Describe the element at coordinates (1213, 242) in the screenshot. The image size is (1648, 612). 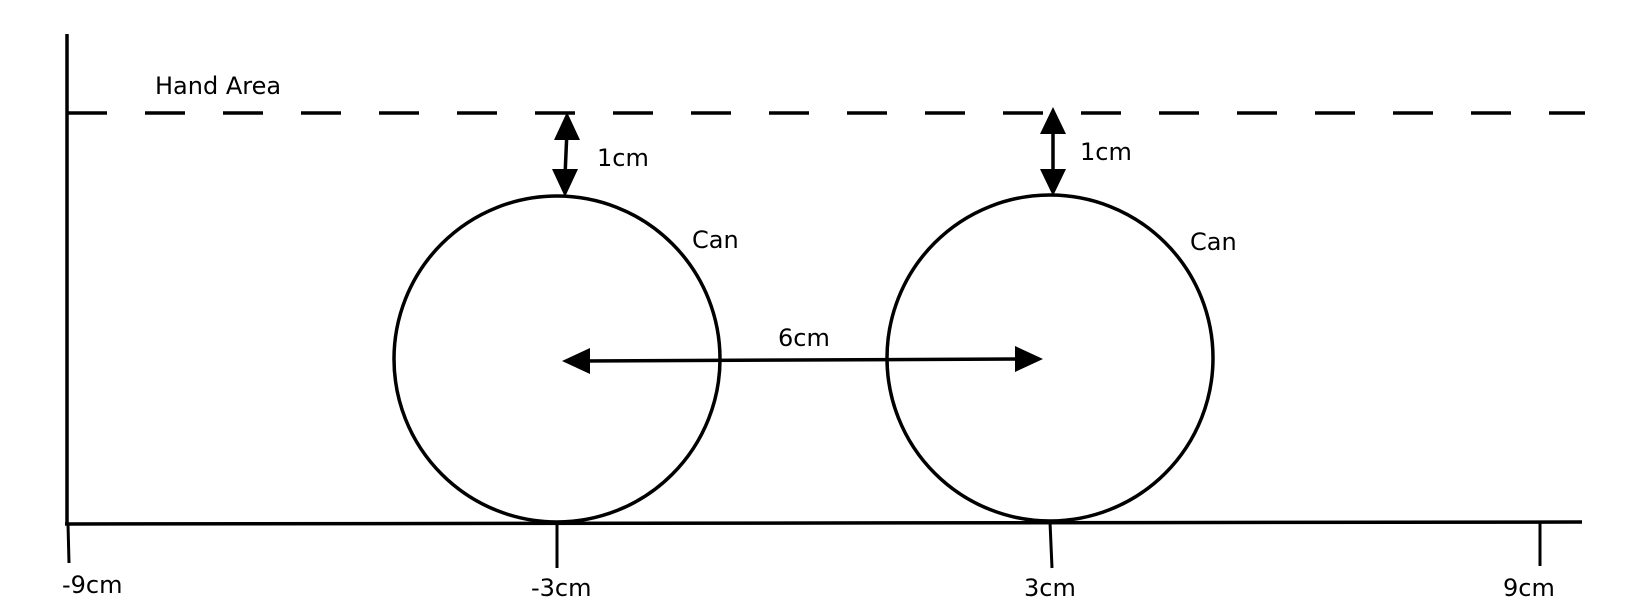
I see `right-can-label: Can` at that location.